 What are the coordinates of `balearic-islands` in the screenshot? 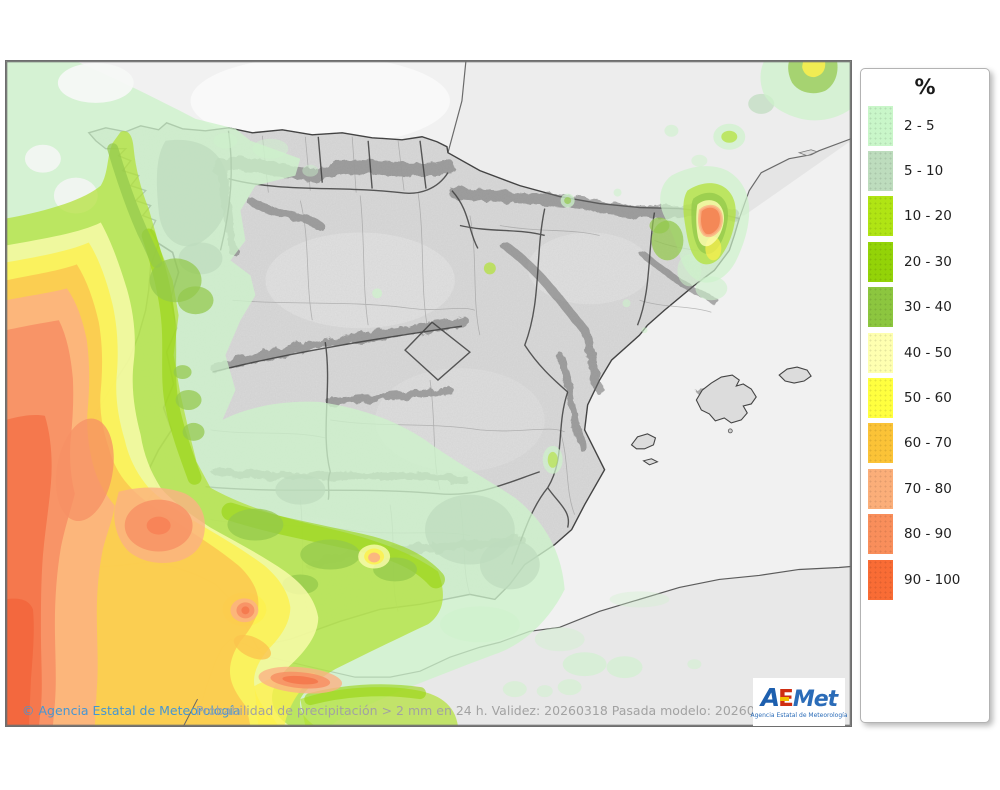 It's located at (721, 416).